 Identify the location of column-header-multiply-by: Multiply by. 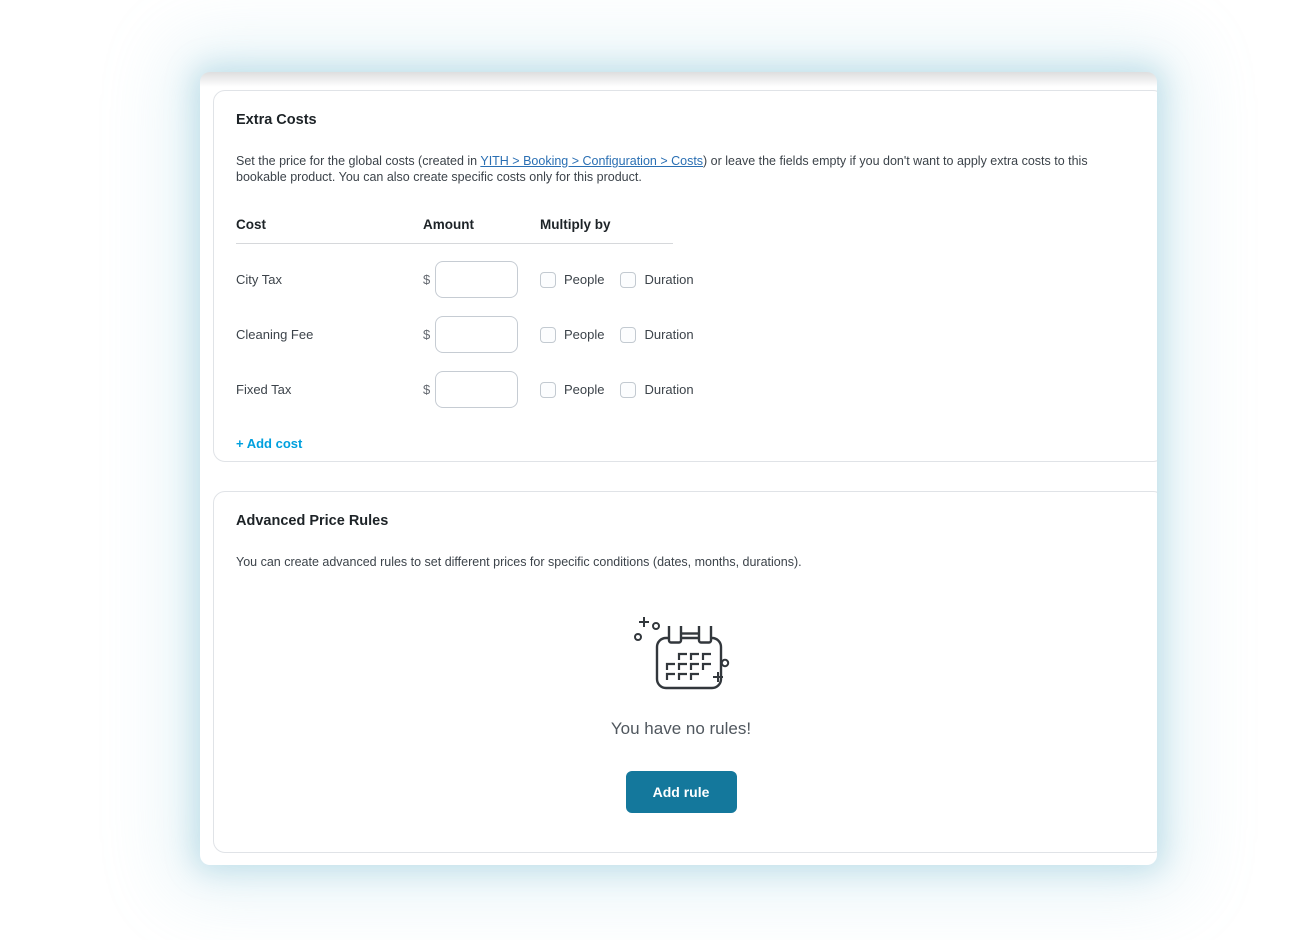
(575, 224).